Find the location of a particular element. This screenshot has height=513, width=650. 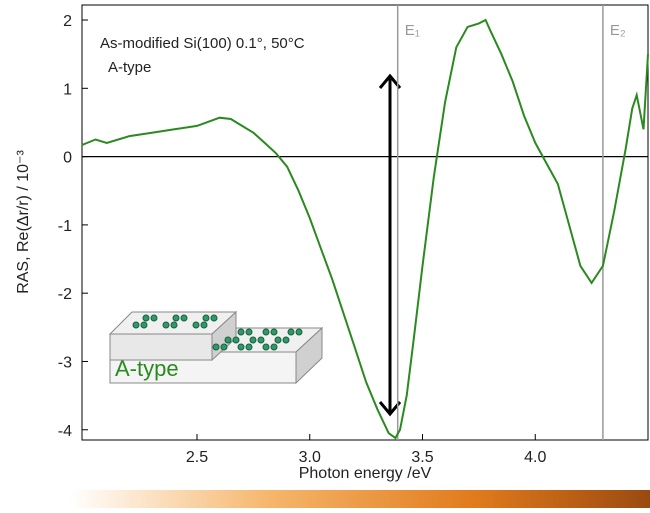

y-tick-label: 1 is located at coordinates (67, 89).